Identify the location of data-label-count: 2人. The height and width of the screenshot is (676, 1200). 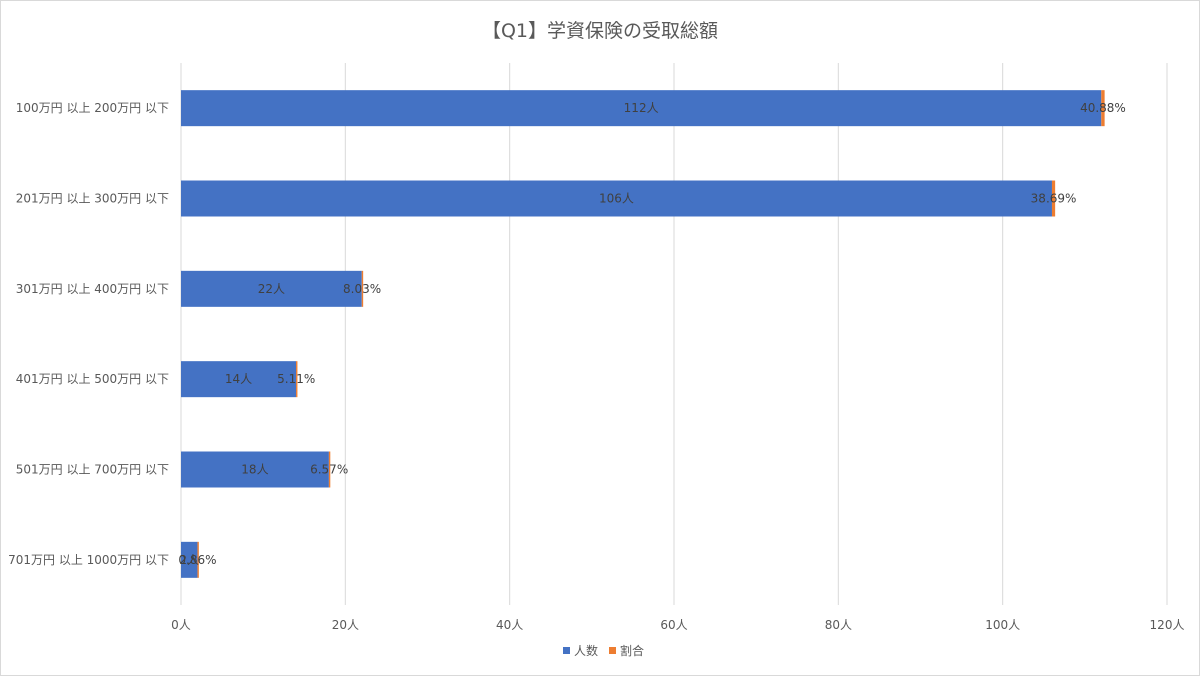
(189, 560).